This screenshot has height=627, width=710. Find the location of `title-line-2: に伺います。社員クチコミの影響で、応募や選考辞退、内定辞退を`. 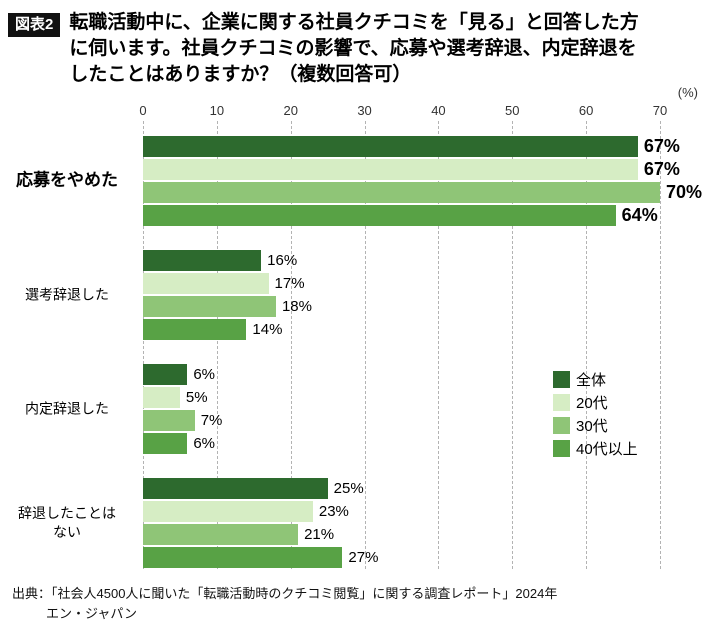

title-line-2: に伺います。社員クチコミの影響で、応募や選考辞退、内定辞退を is located at coordinates (353, 49).